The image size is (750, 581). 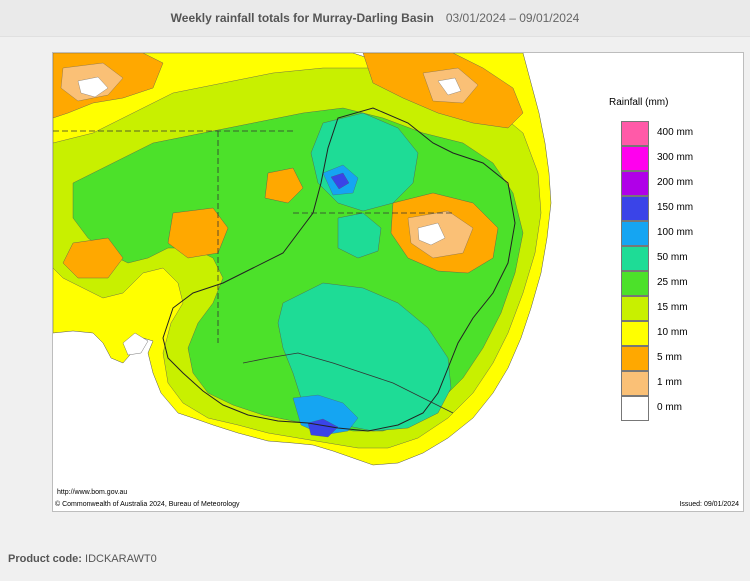 I want to click on zone-150mm-south, so click(x=323, y=428).